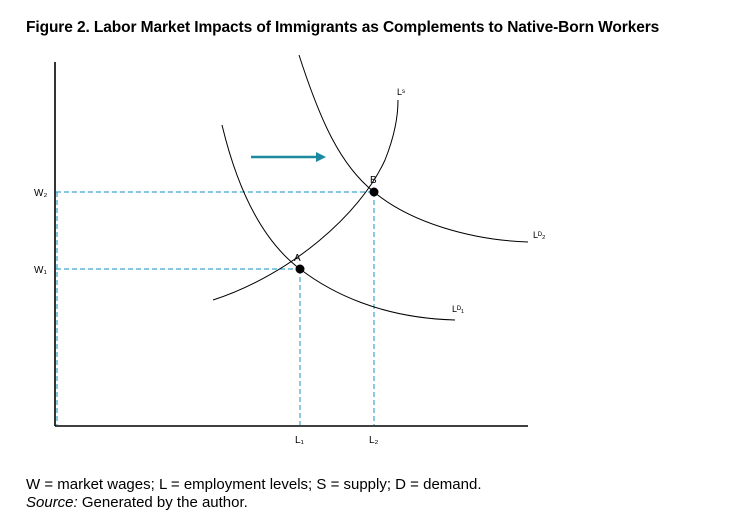 The image size is (749, 526). What do you see at coordinates (401, 92) in the screenshot?
I see `supply-label: Lˢ` at bounding box center [401, 92].